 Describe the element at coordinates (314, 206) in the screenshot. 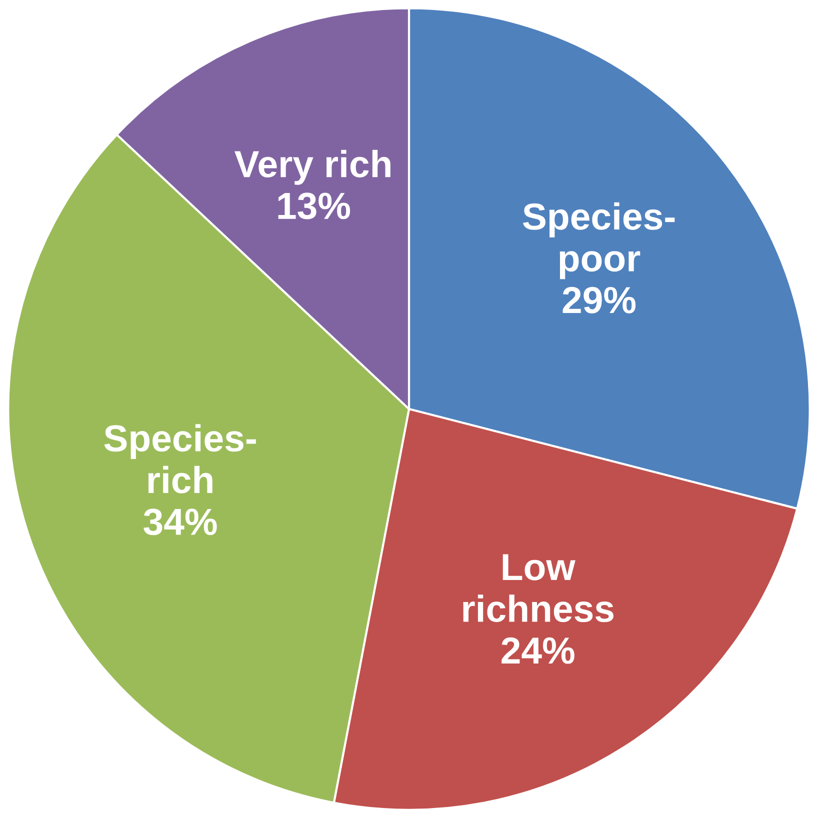

I see `data-label: 13%` at that location.